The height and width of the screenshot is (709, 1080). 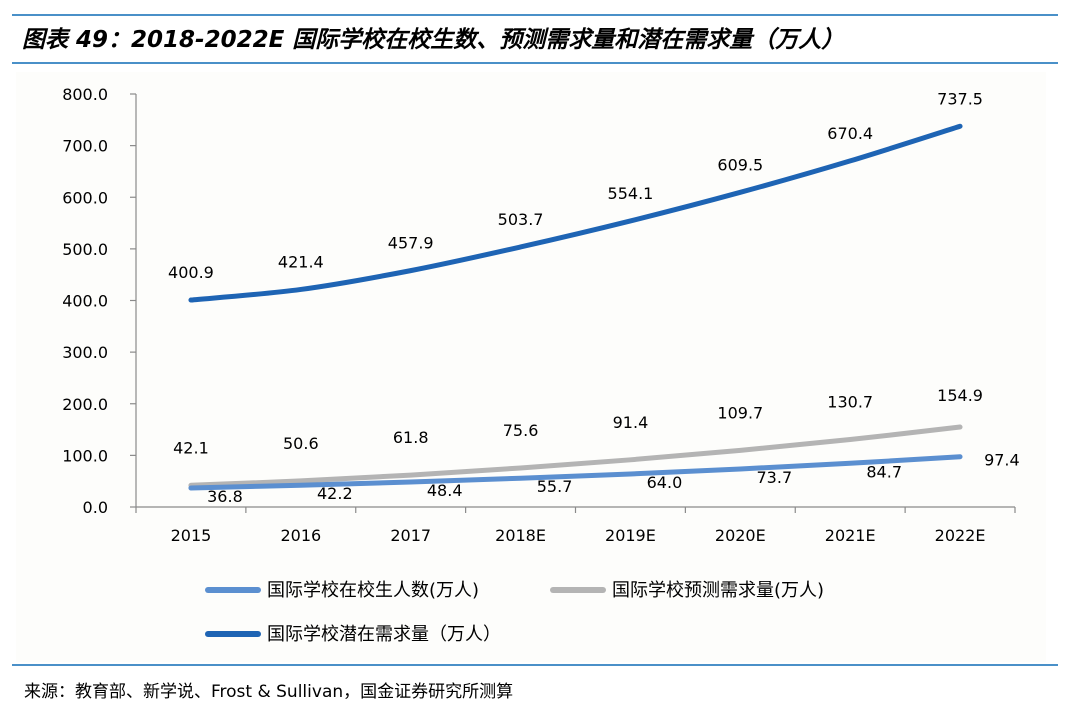 I want to click on y-tick-label: 700.0, so click(x=85, y=146).